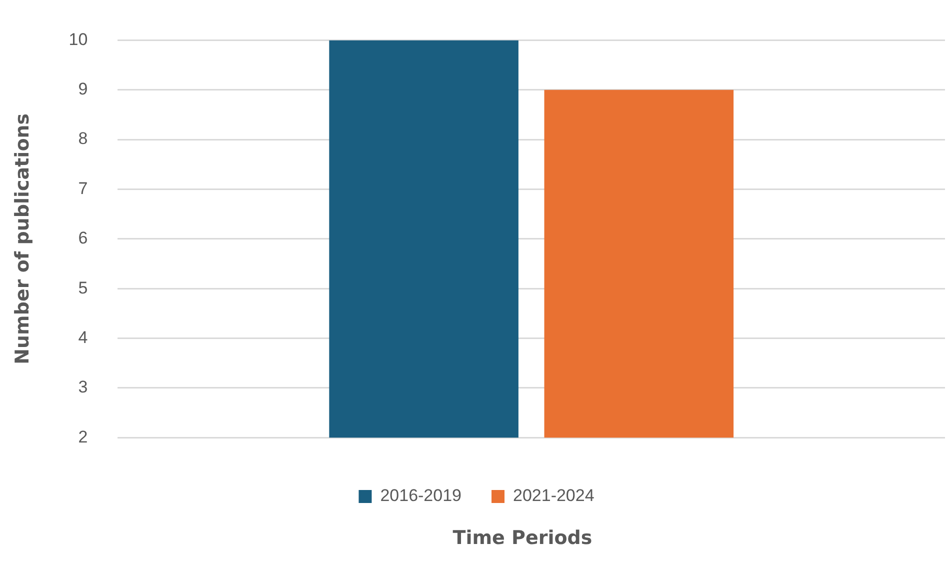  Describe the element at coordinates (83, 337) in the screenshot. I see `y-tick-label: 4` at that location.